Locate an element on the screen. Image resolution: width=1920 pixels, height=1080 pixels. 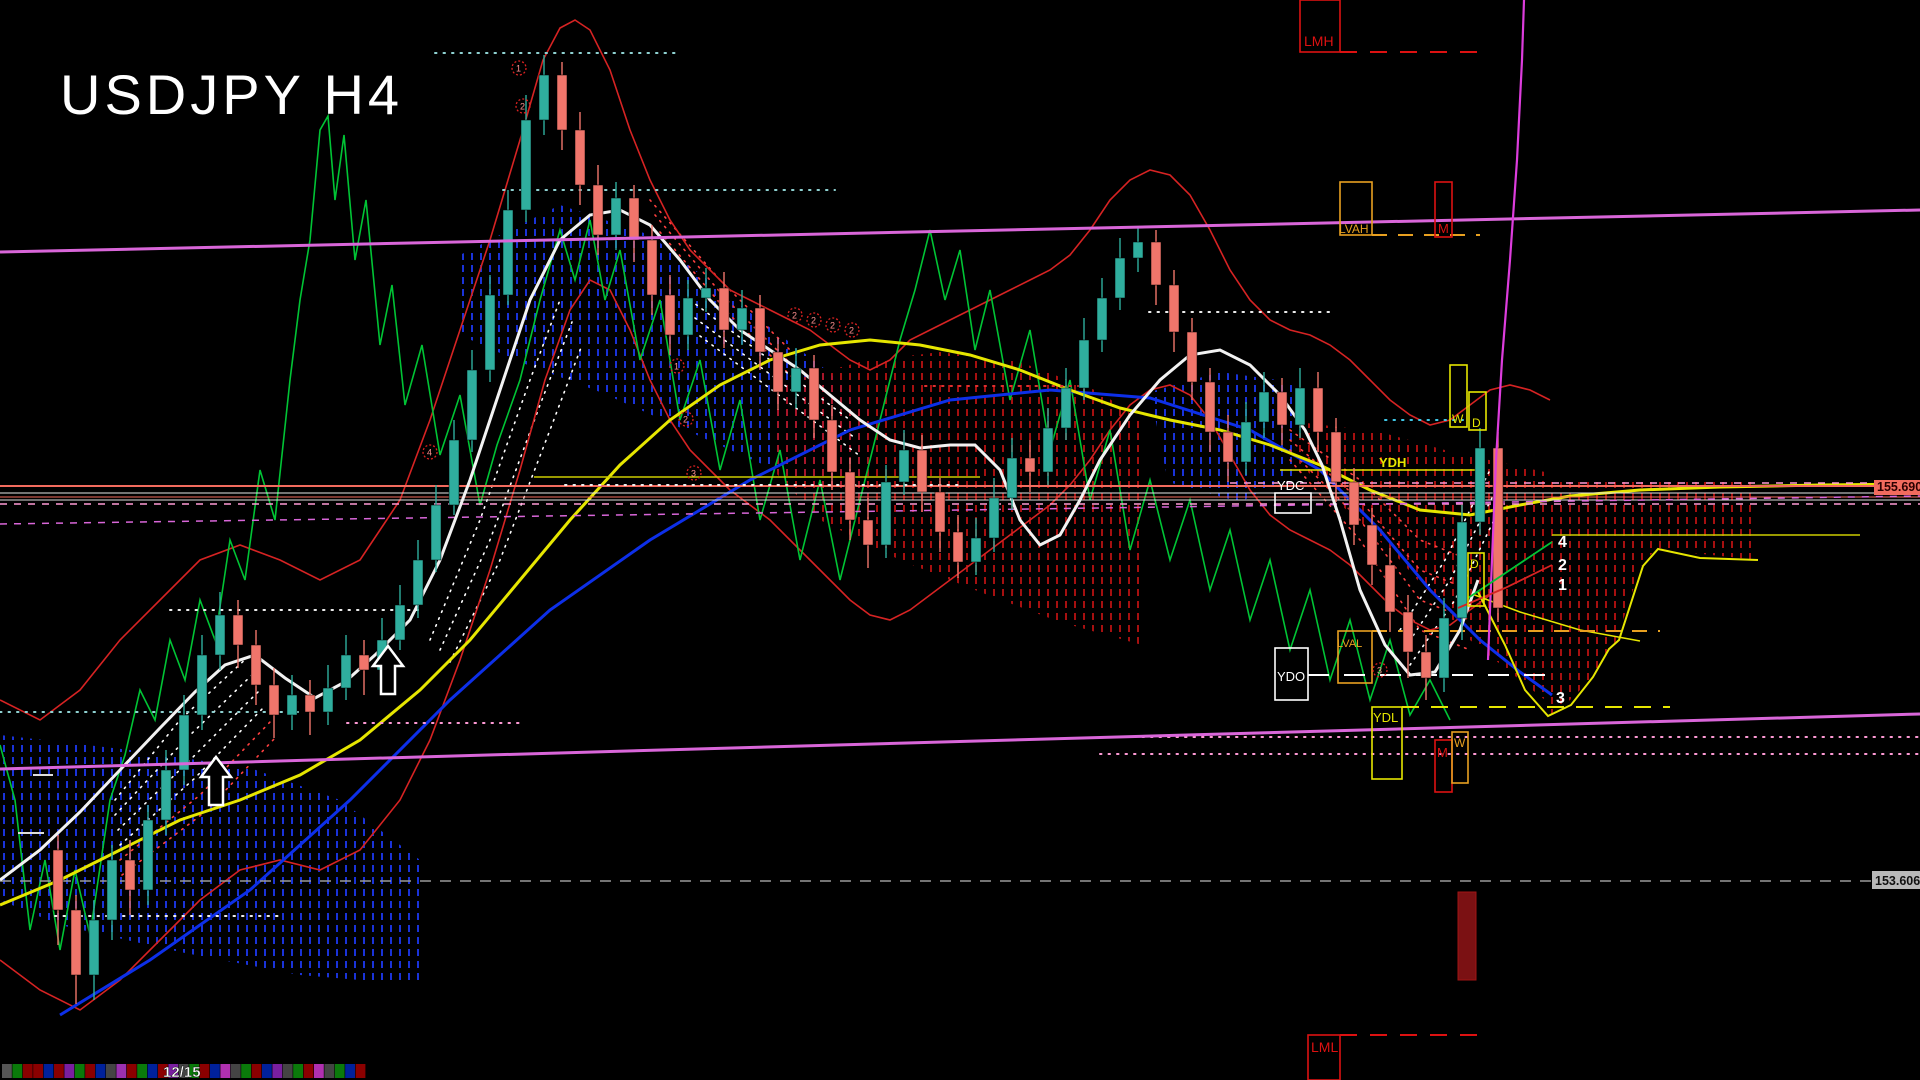
green-endpoint-line is located at coordinates (1510, 570).